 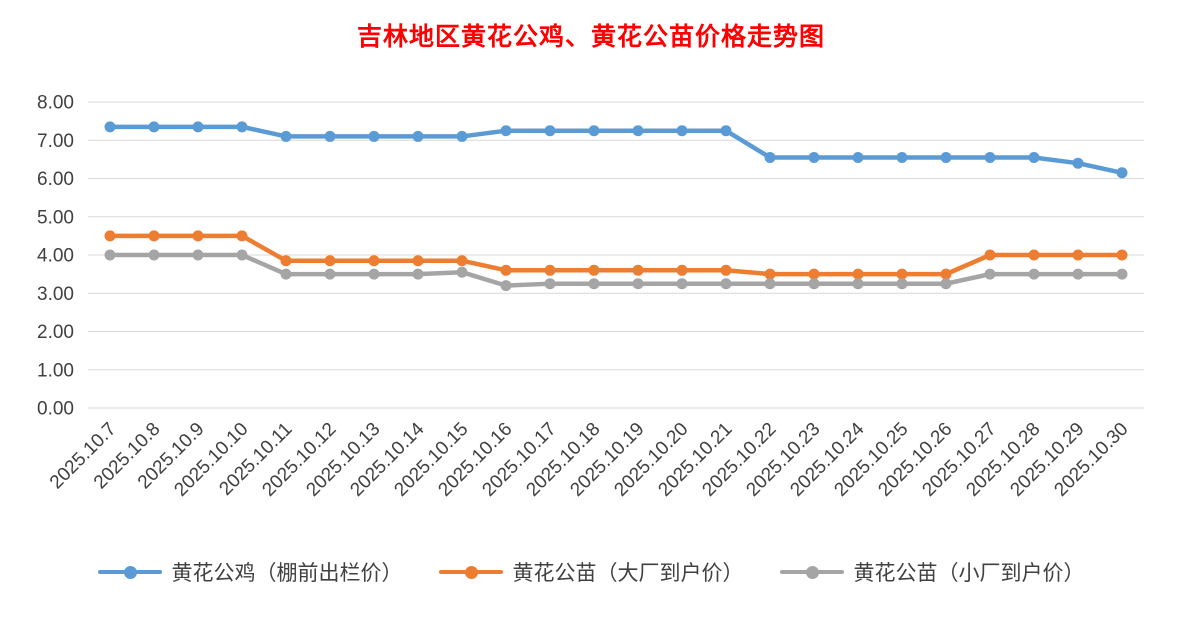 I want to click on chart-legend: 黄花公鸡（棚前出栏价） 黄花公苗（大厂到户价） 黄花公苗（小厂到户价）, so click(x=591, y=572).